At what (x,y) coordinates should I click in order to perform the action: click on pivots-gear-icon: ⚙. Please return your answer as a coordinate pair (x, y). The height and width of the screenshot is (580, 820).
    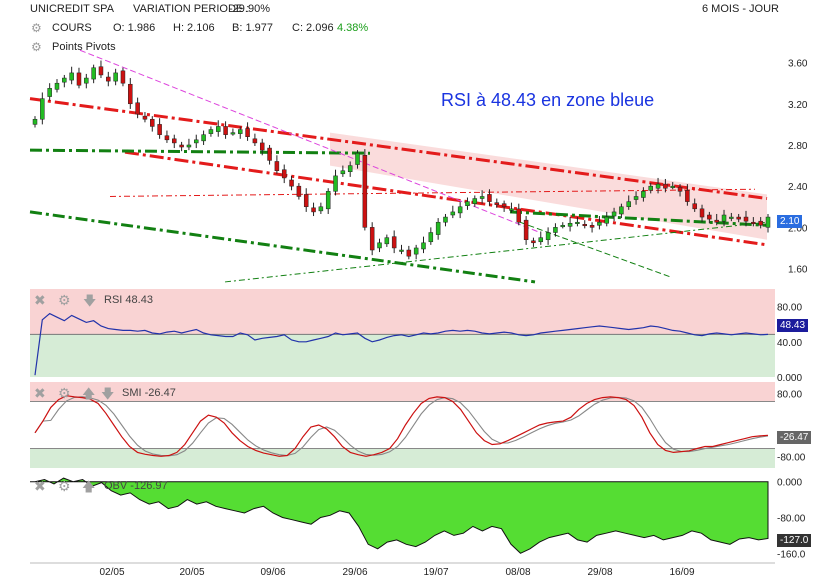
    Looking at the image, I should click on (36, 47).